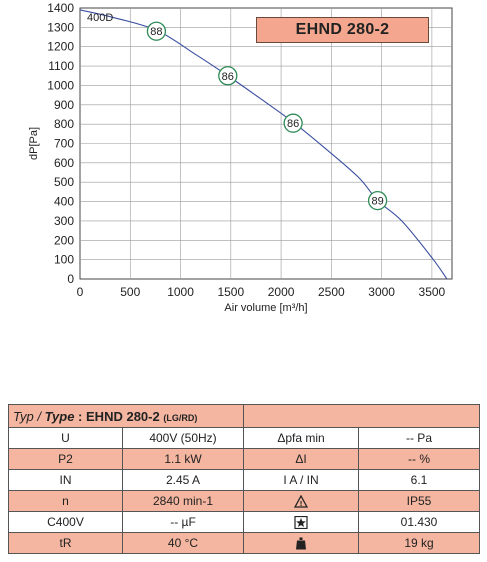 Image resolution: width=487 pixels, height=562 pixels. I want to click on x-tick-label: 2000, so click(281, 292).